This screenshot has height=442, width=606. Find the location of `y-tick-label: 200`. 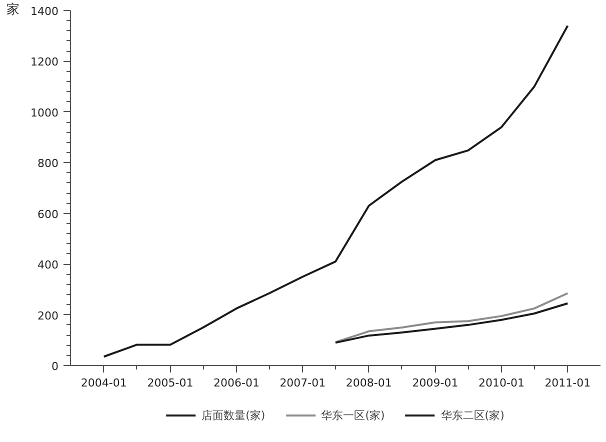

y-tick-label: 200 is located at coordinates (48, 315).